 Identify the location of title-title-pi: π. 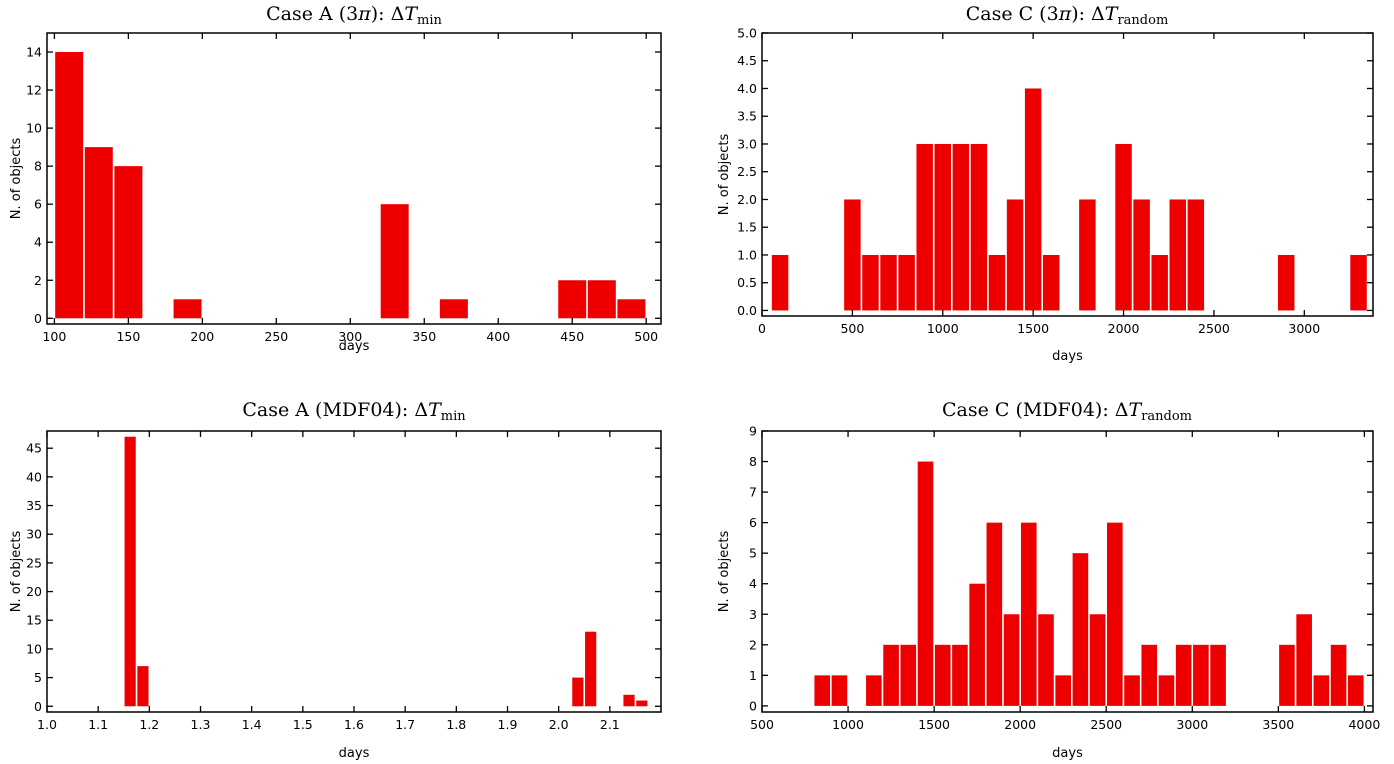
(364, 14).